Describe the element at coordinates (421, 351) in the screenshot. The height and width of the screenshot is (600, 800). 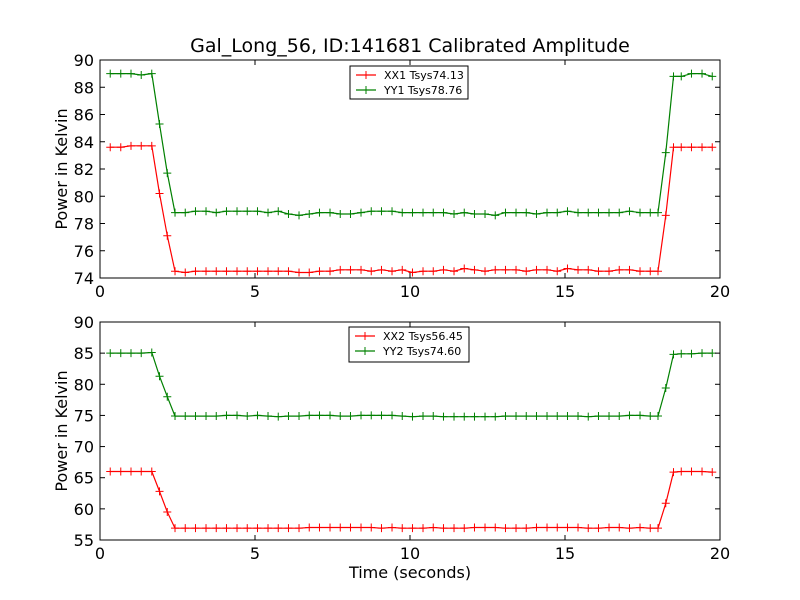
I see `legend-label: YY2 Tsys74.60` at that location.